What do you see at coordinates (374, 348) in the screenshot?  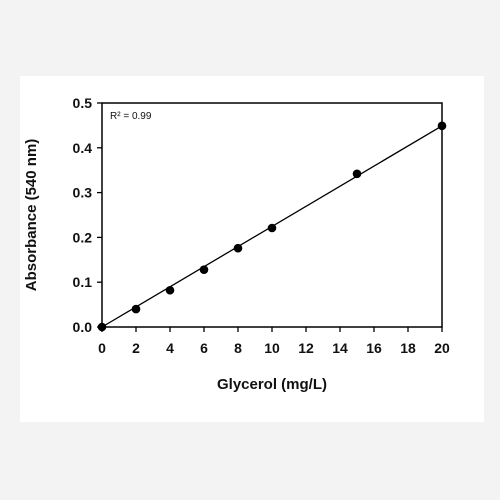 I see `x-tick-label: 16` at bounding box center [374, 348].